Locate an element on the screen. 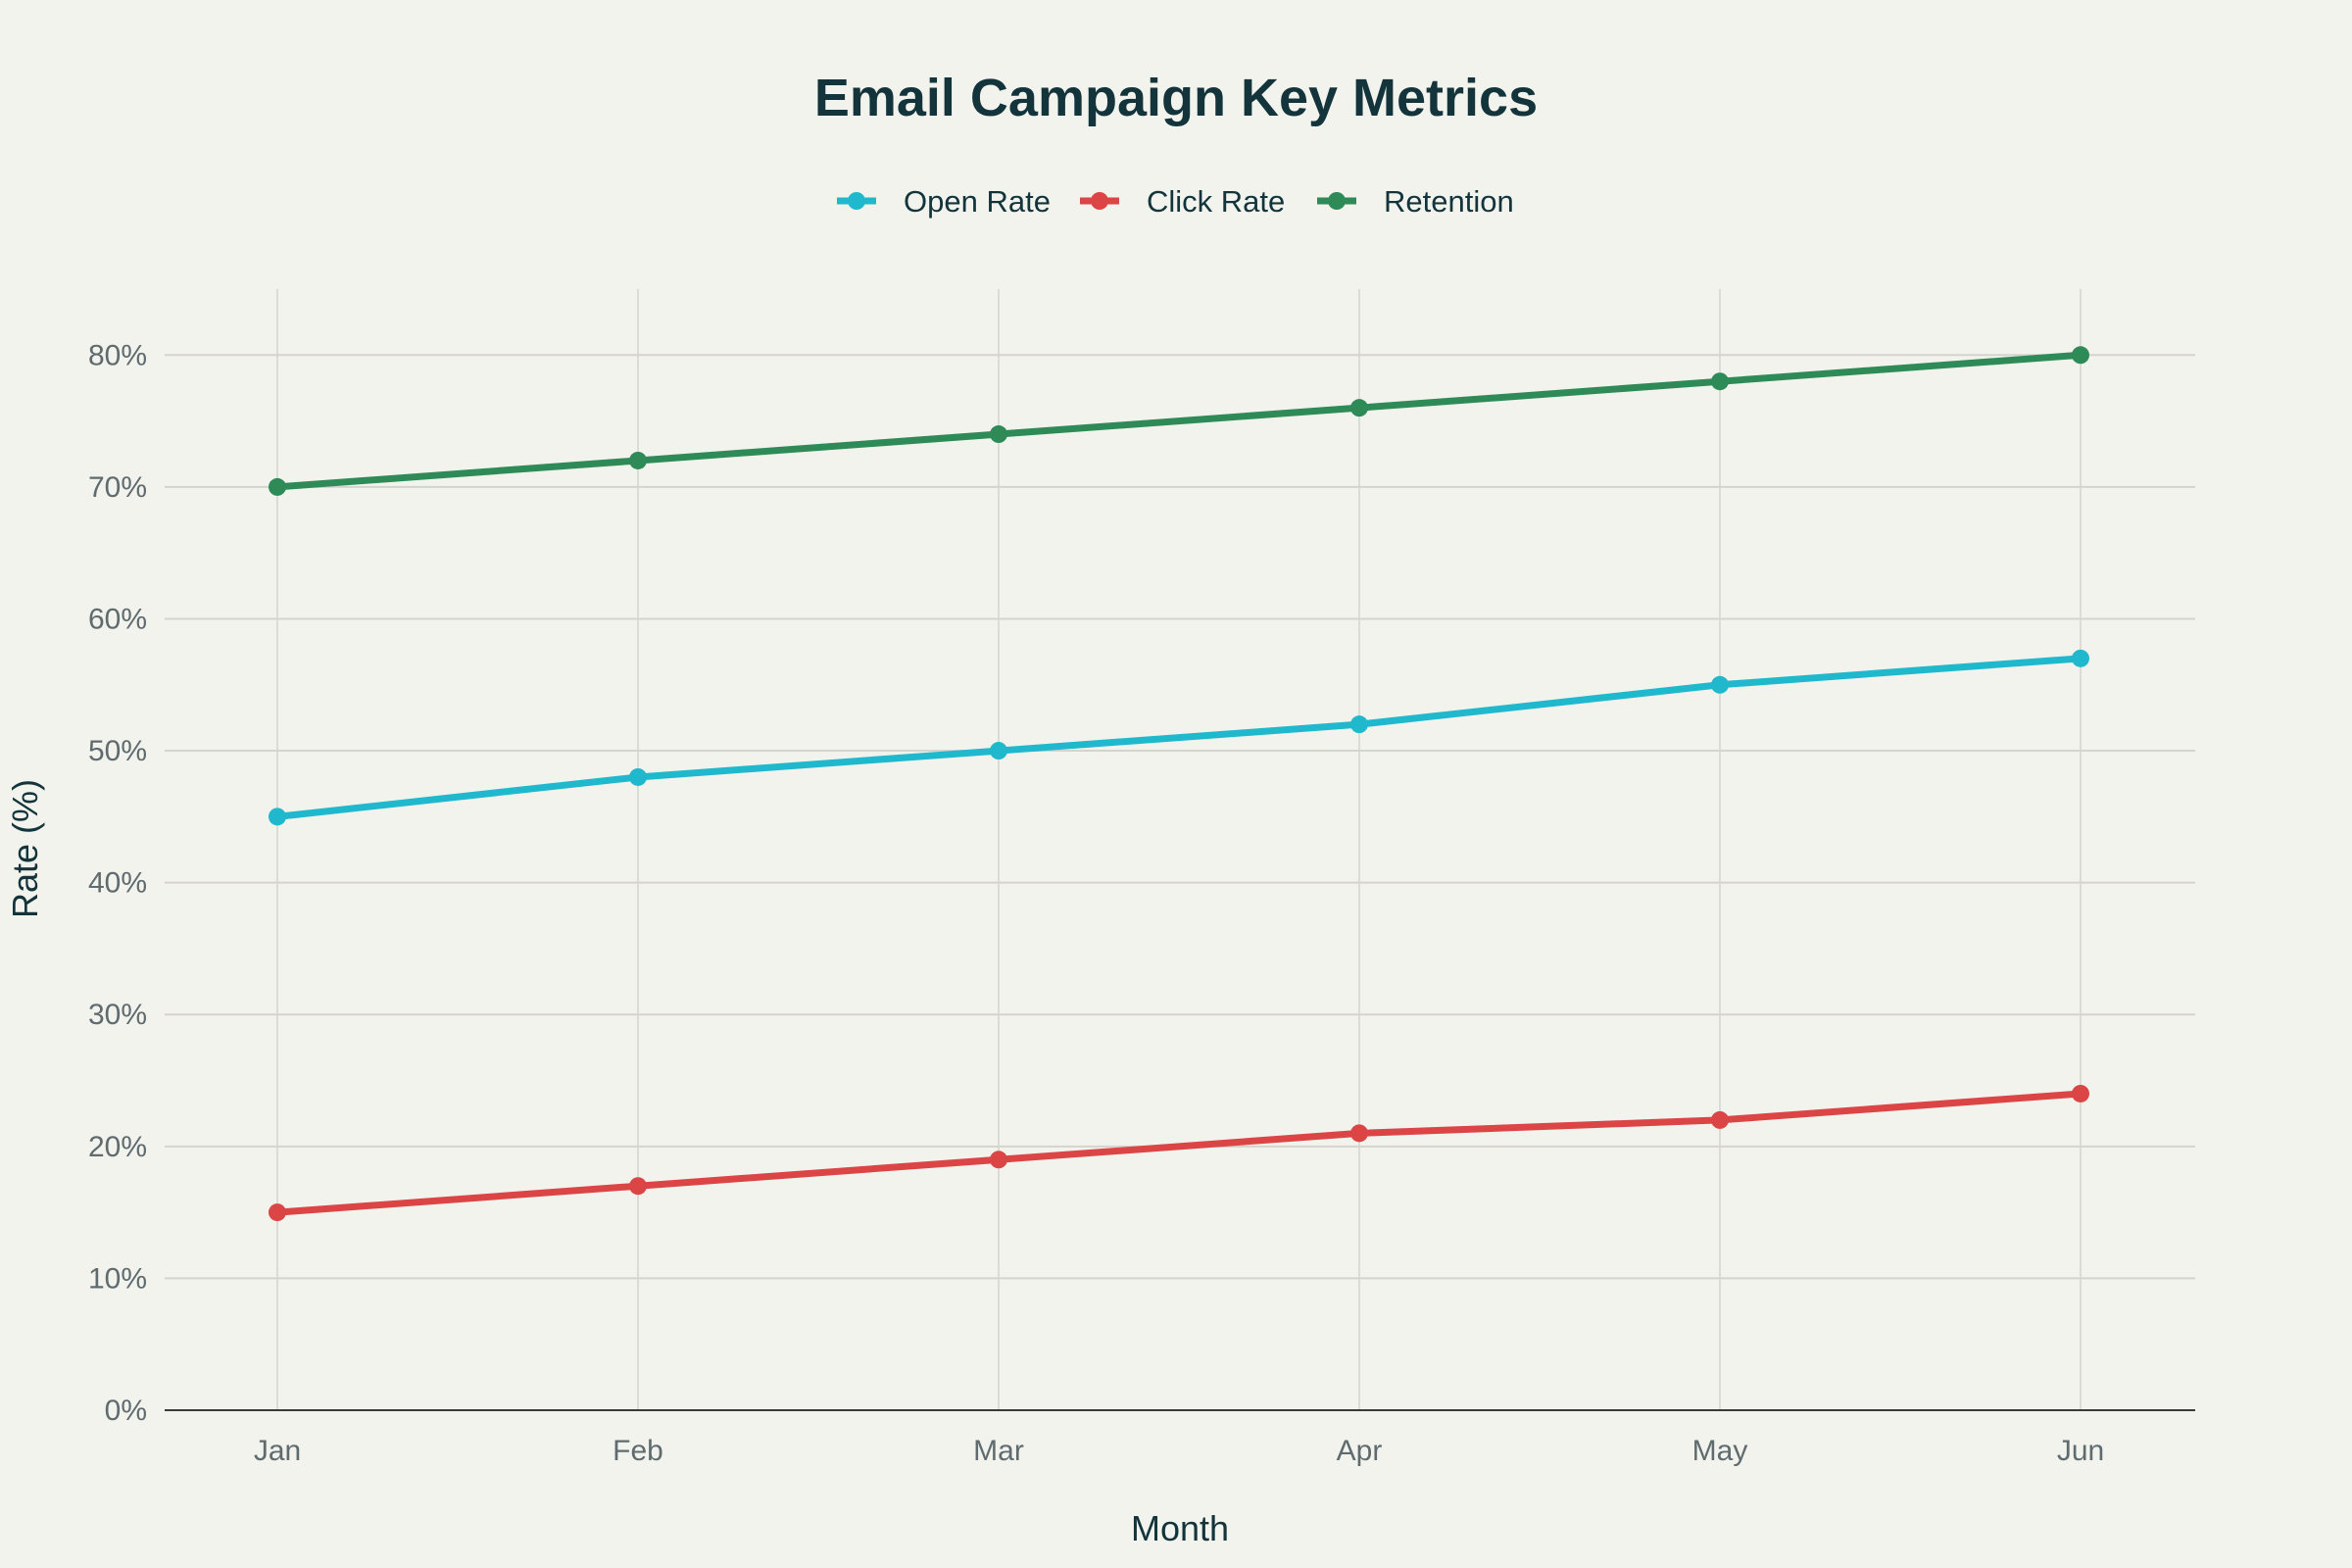 The image size is (2352, 1568). y-tick-label: 30% is located at coordinates (117, 1015).